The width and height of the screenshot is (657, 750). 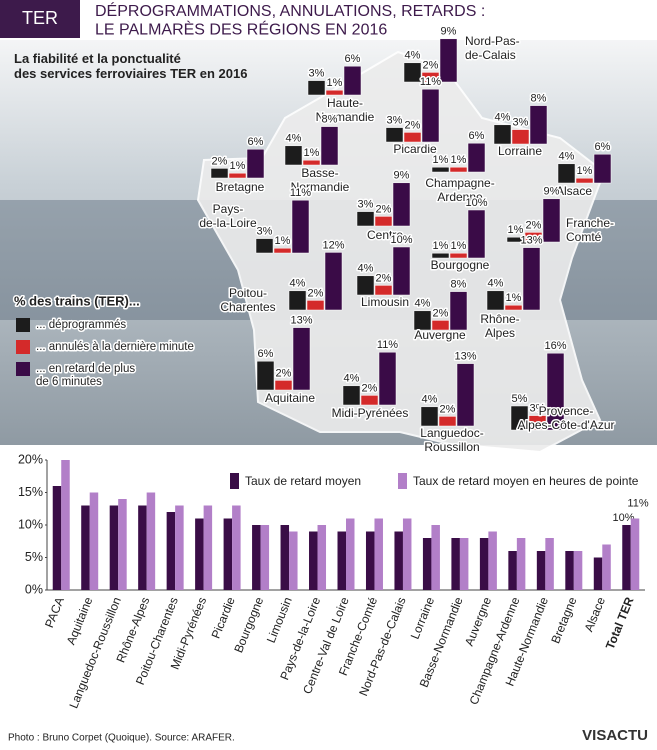 What do you see at coordinates (247, 307) in the screenshot?
I see `text-line: Charentes` at bounding box center [247, 307].